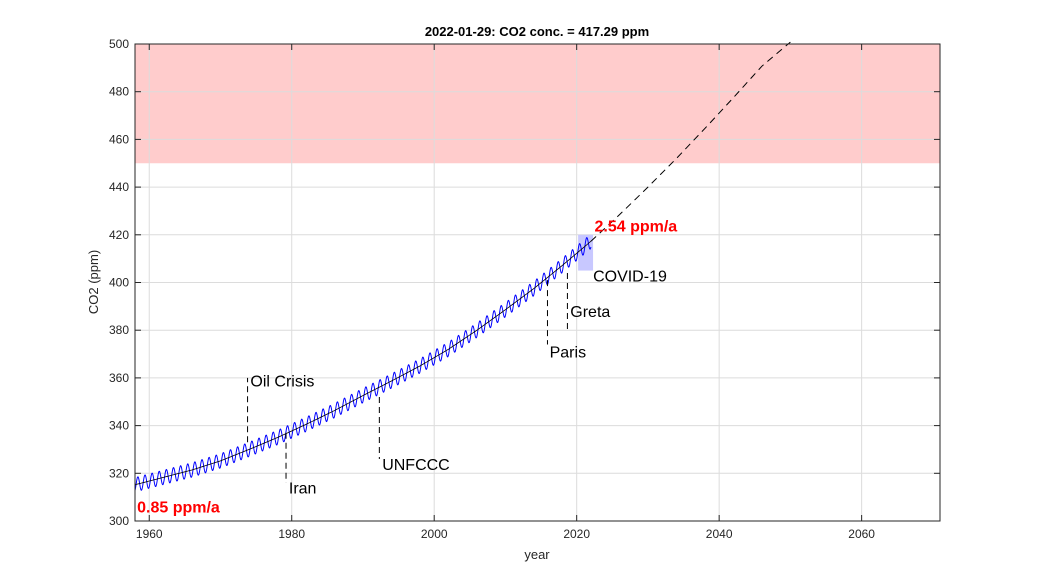  I want to click on y-tick-label: 320, so click(119, 473).